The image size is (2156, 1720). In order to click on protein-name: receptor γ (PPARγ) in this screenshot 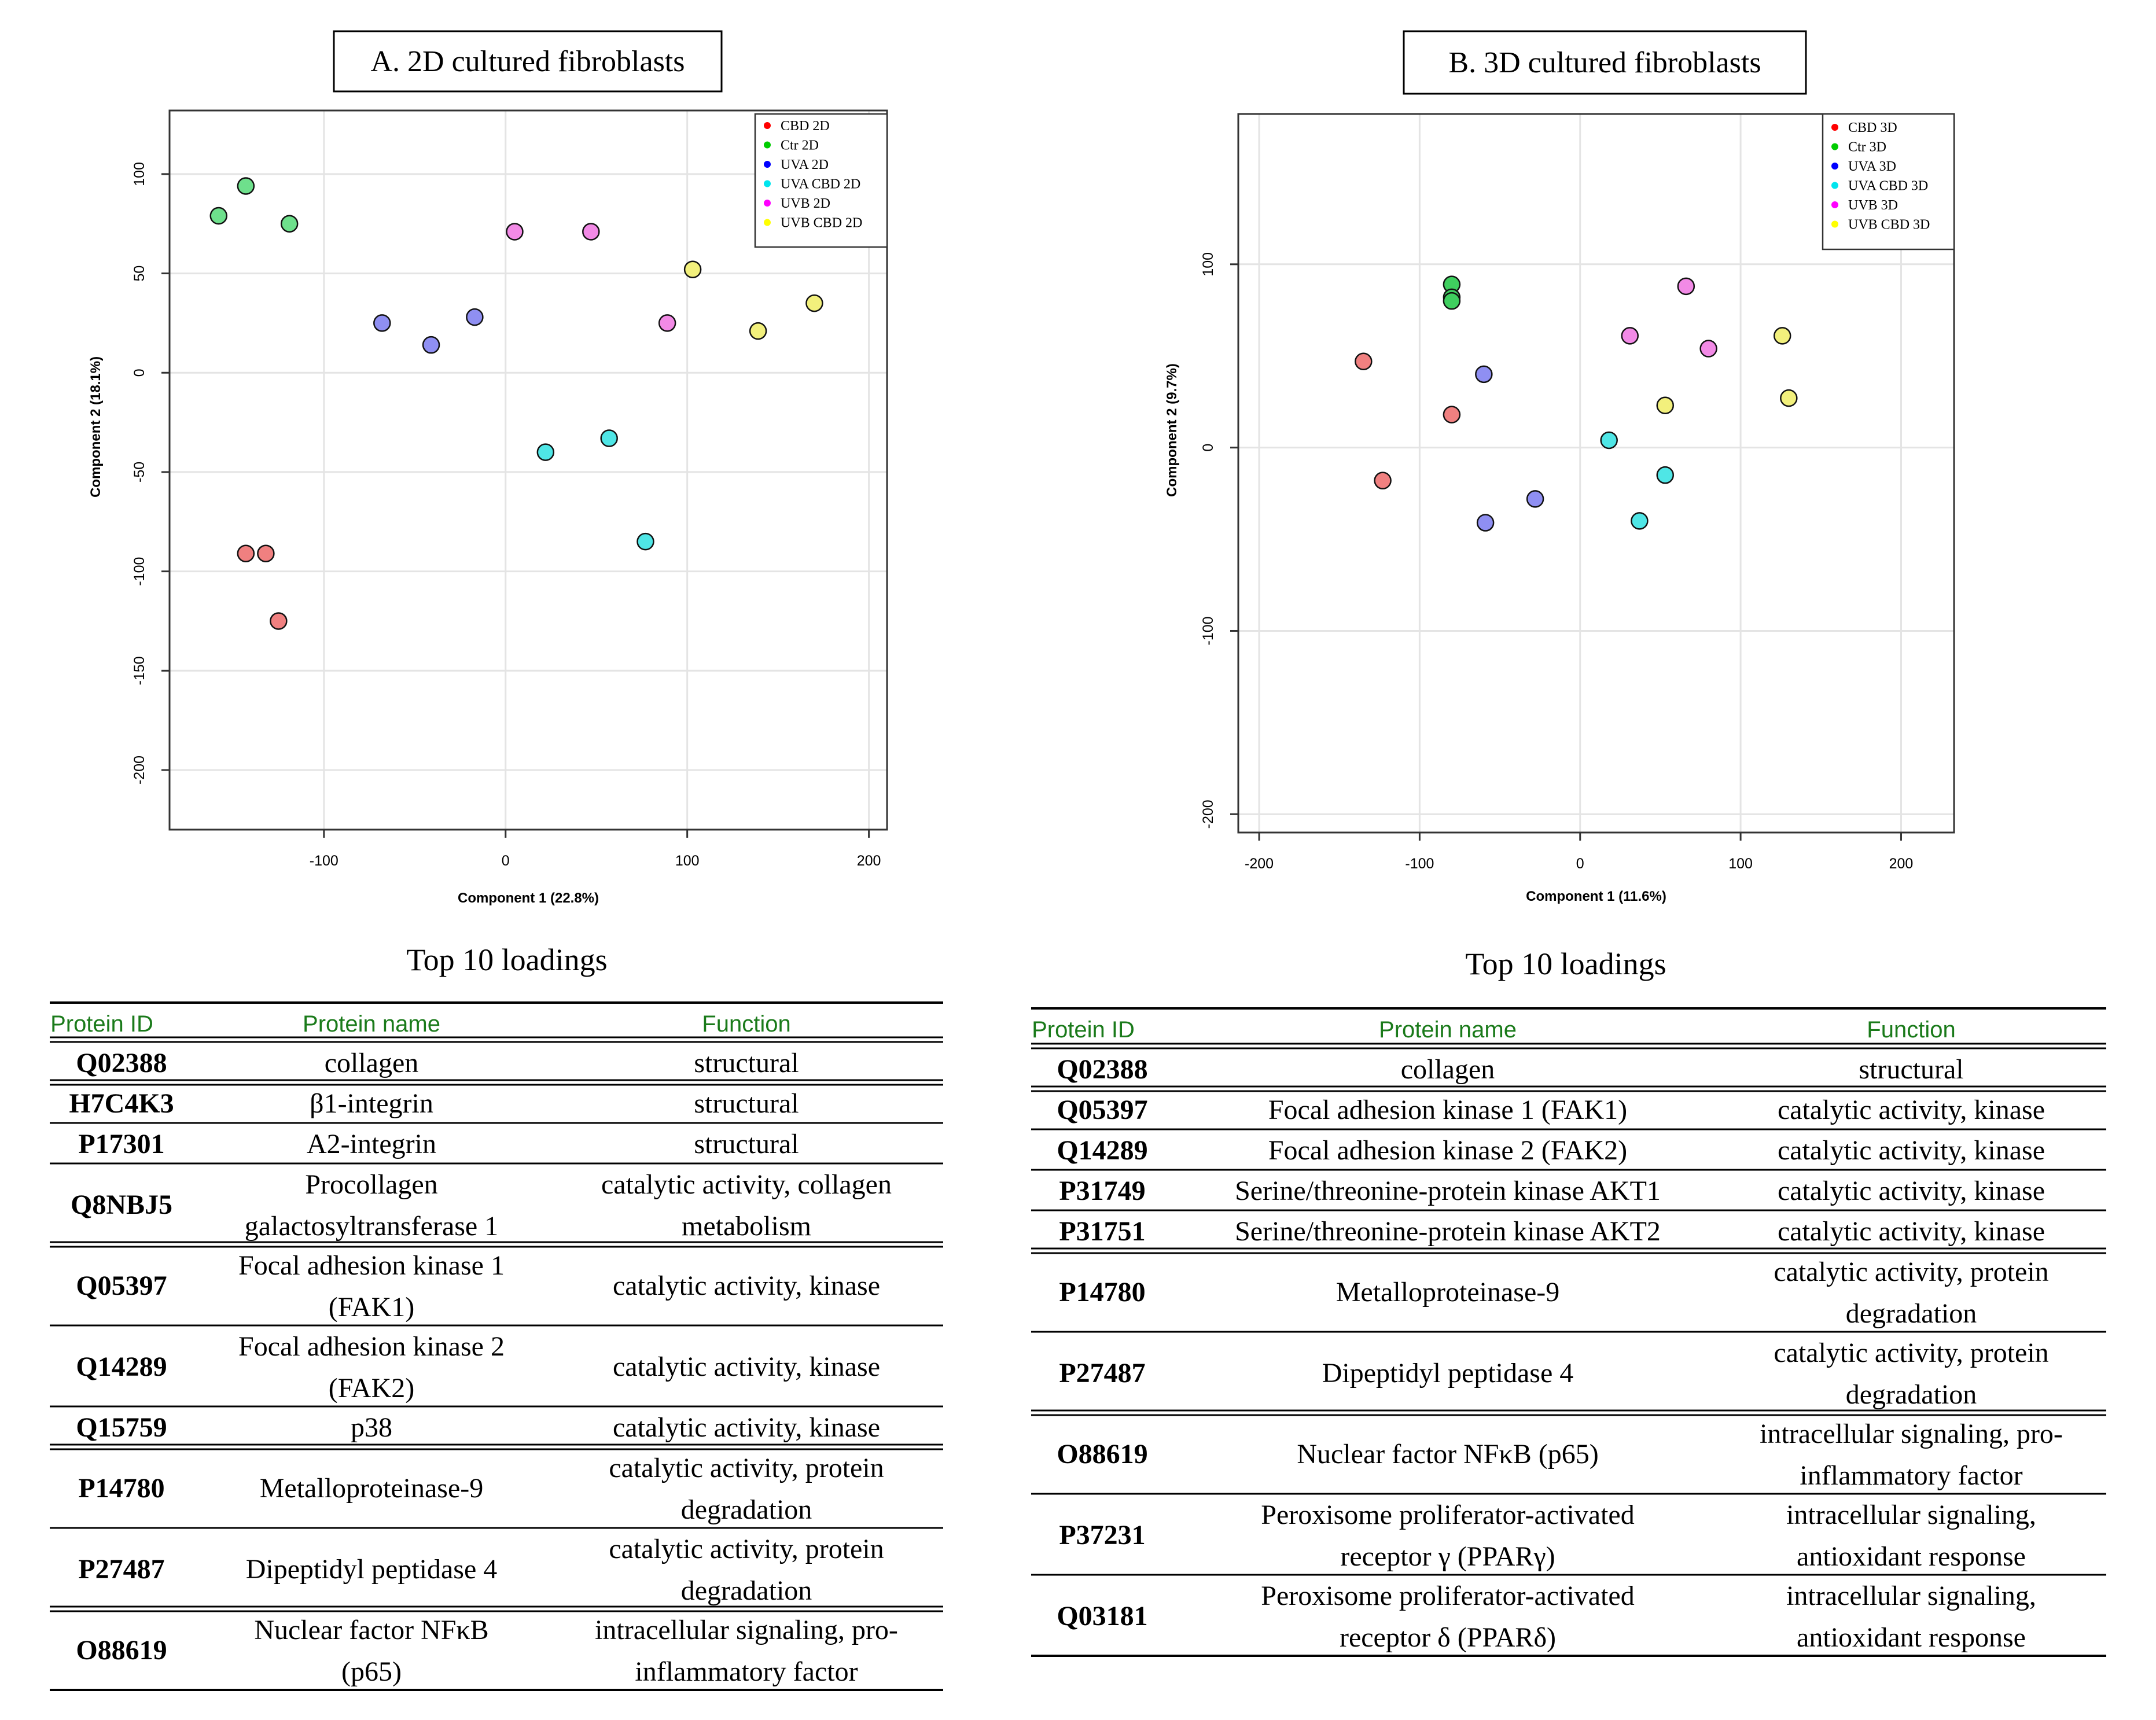, I will do `click(1447, 1557)`.